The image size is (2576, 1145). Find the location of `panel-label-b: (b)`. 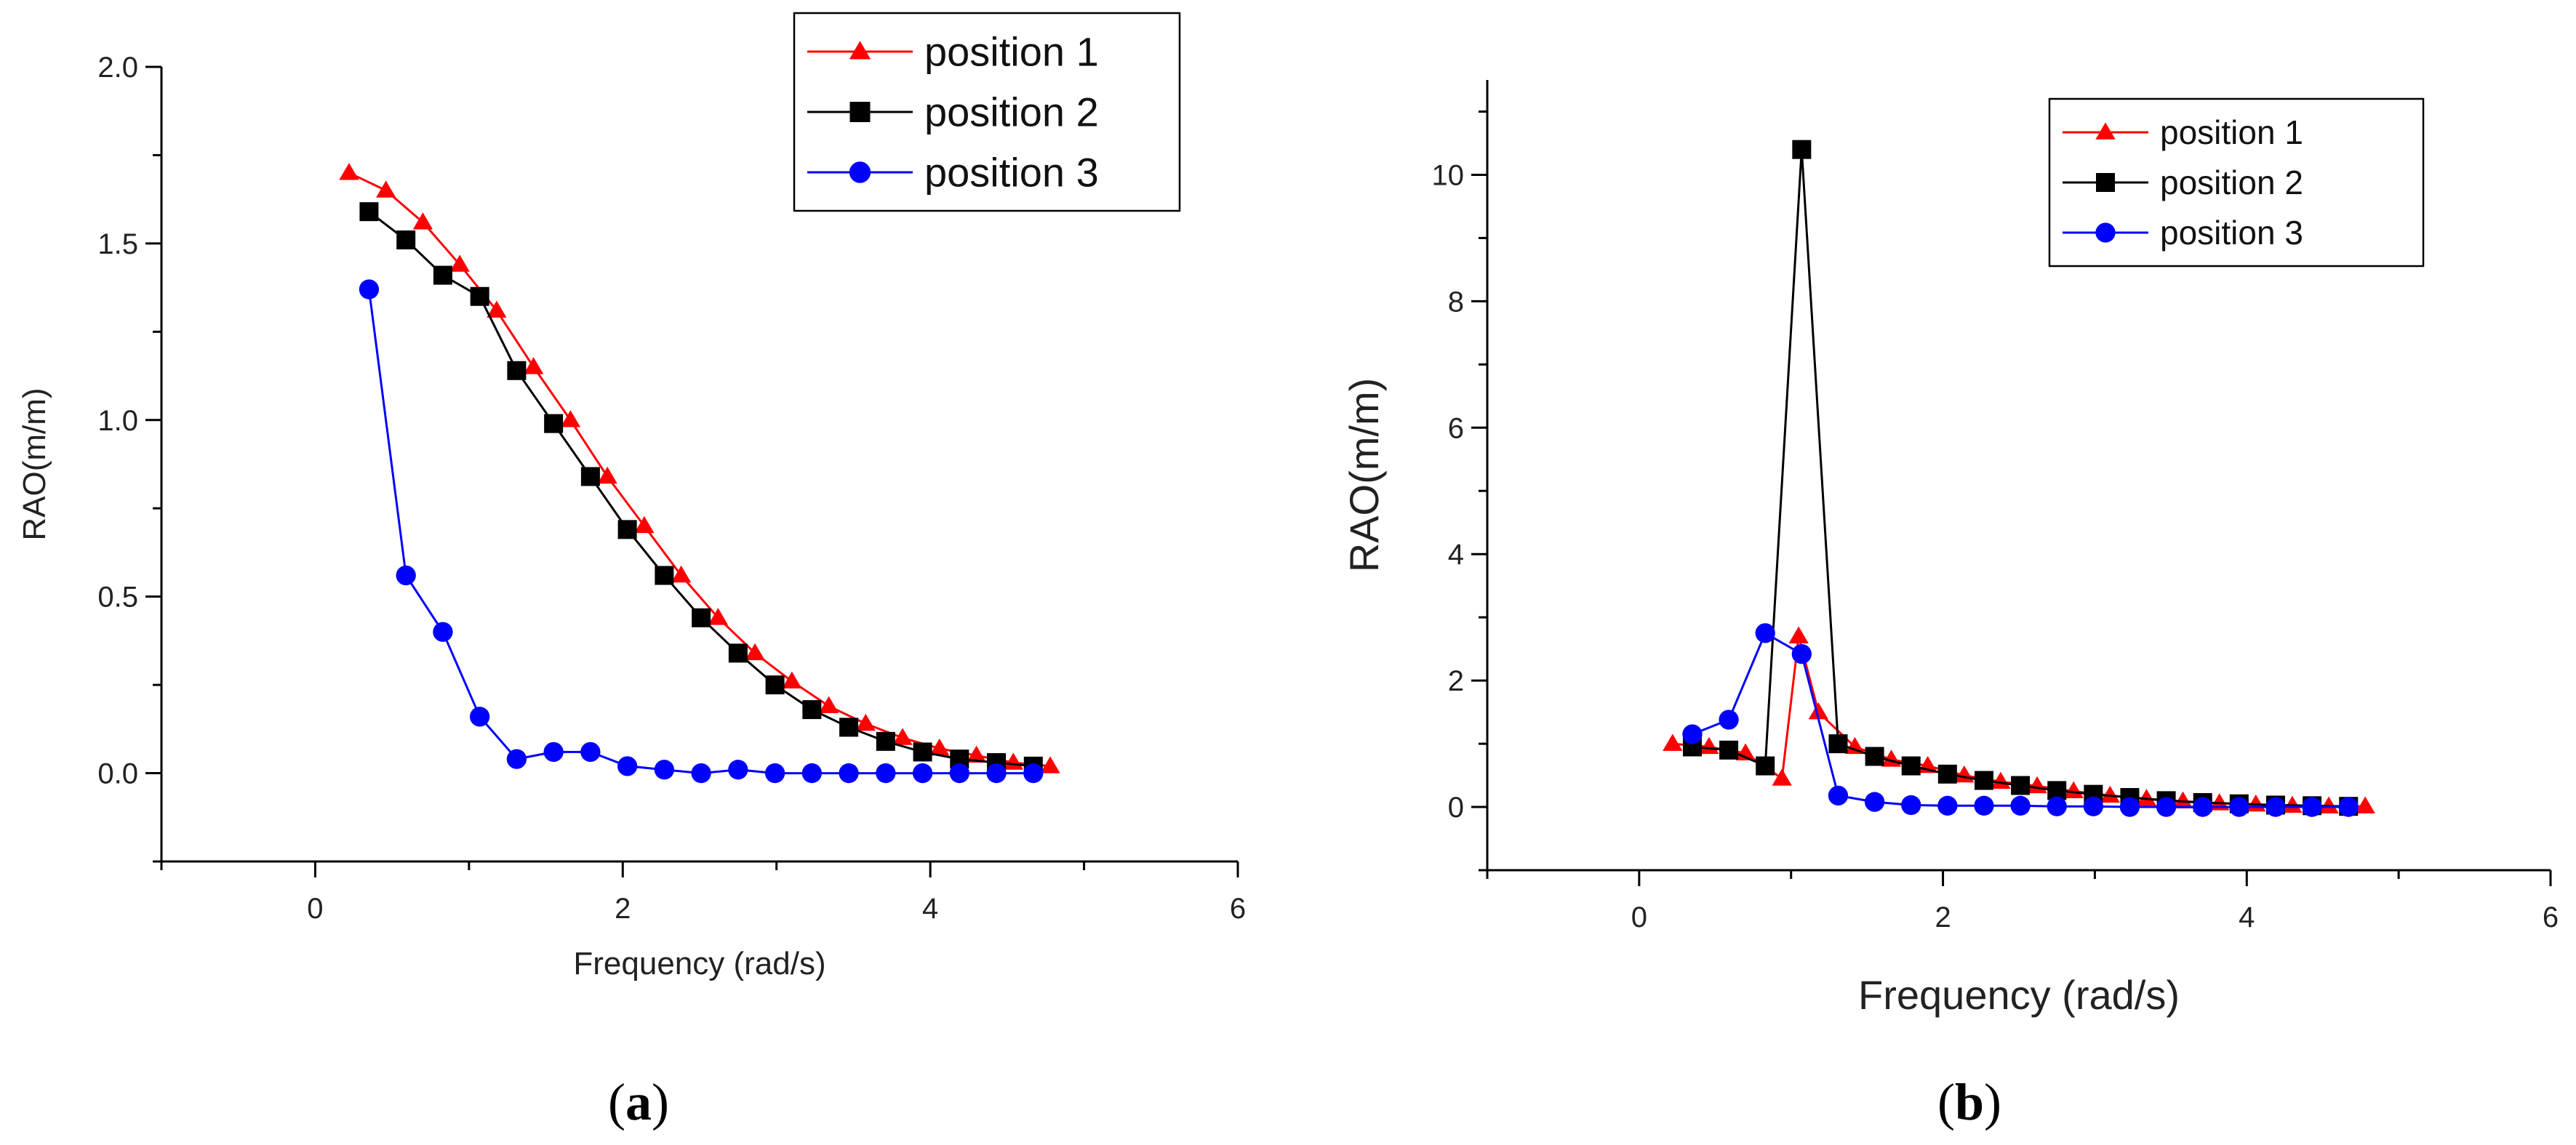

panel-label-b: (b) is located at coordinates (1969, 1102).